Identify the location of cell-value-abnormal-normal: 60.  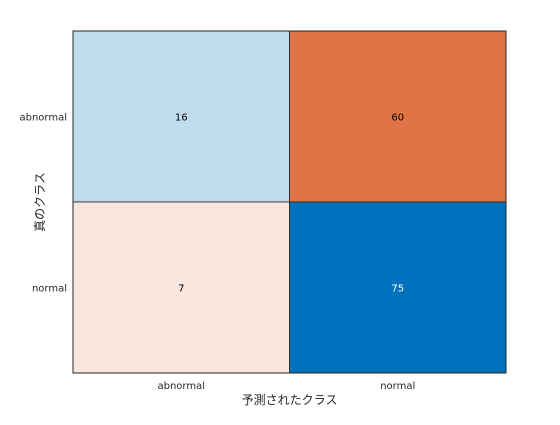
(397, 118).